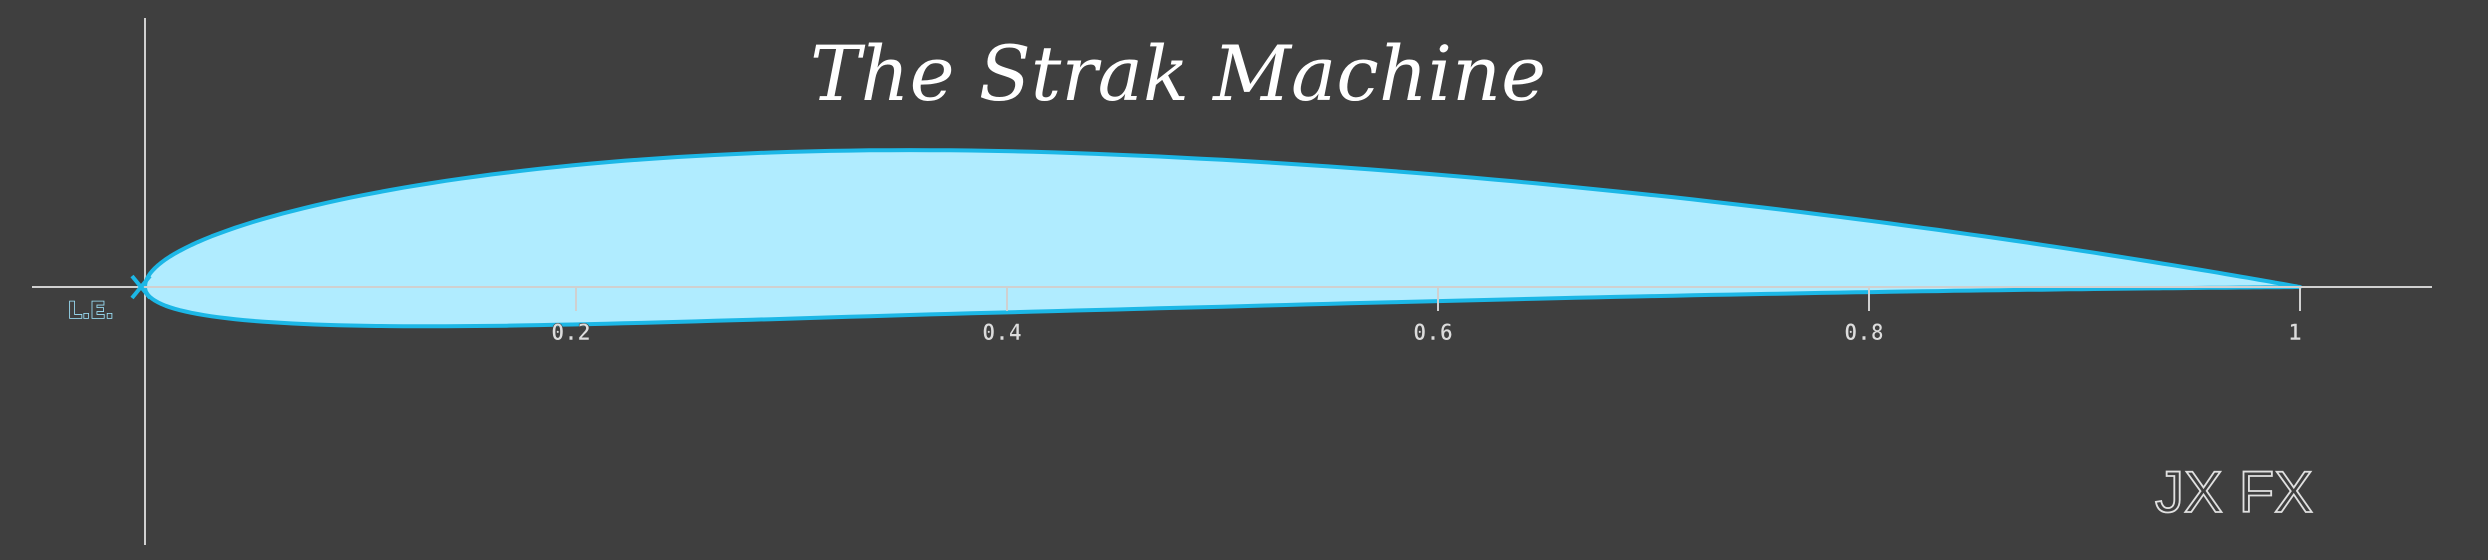  What do you see at coordinates (1002, 333) in the screenshot?
I see `x-tick-label: 0.4` at bounding box center [1002, 333].